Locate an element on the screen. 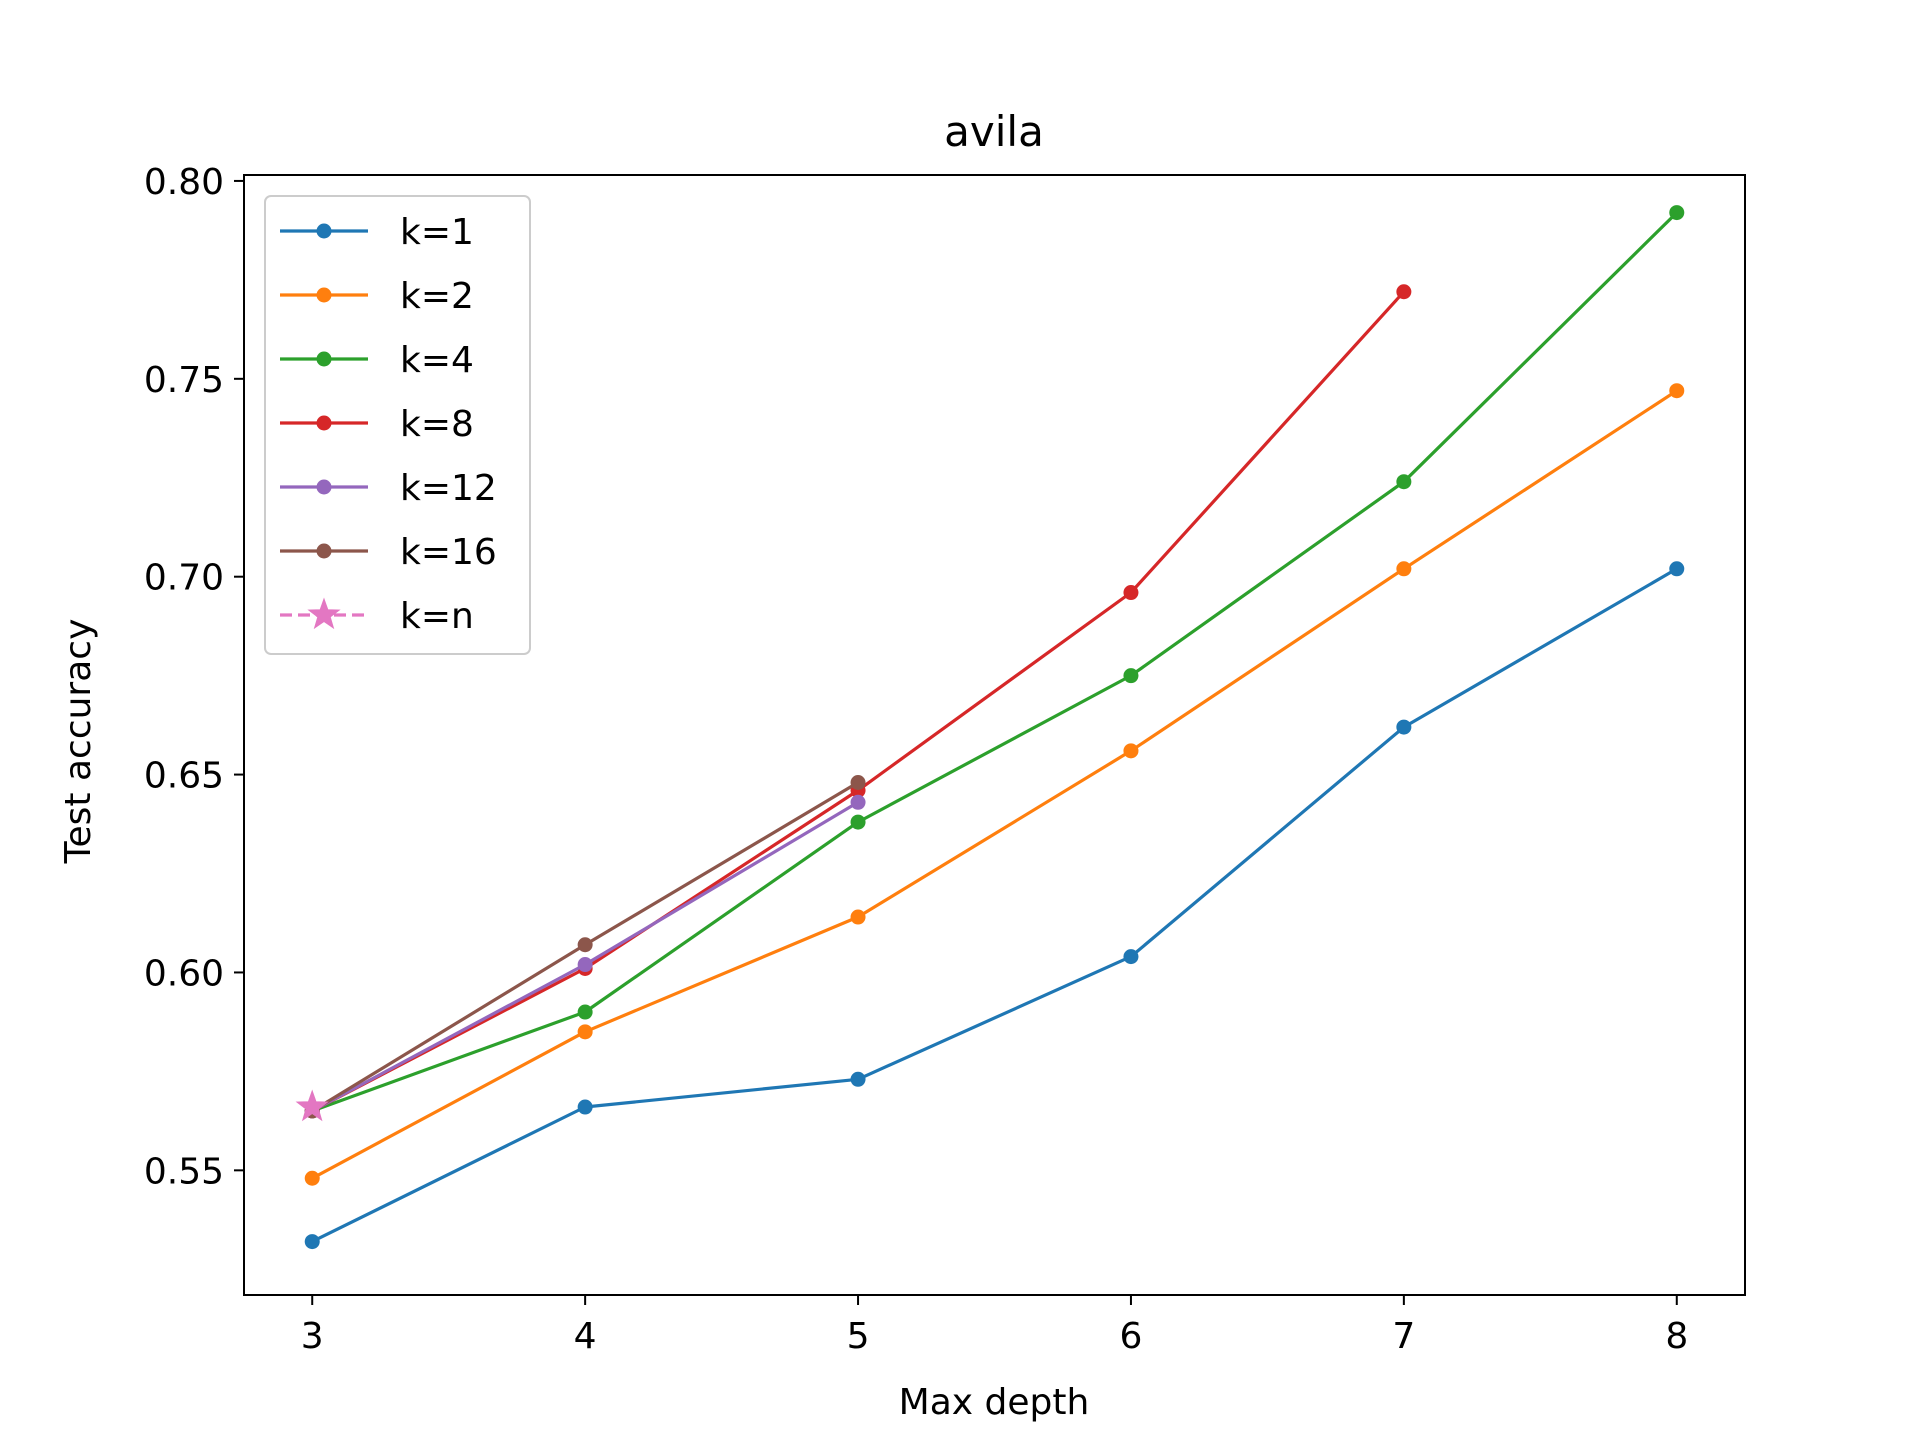 This screenshot has height=1440, width=1920. legend-entry: k=2 is located at coordinates (377, 296).